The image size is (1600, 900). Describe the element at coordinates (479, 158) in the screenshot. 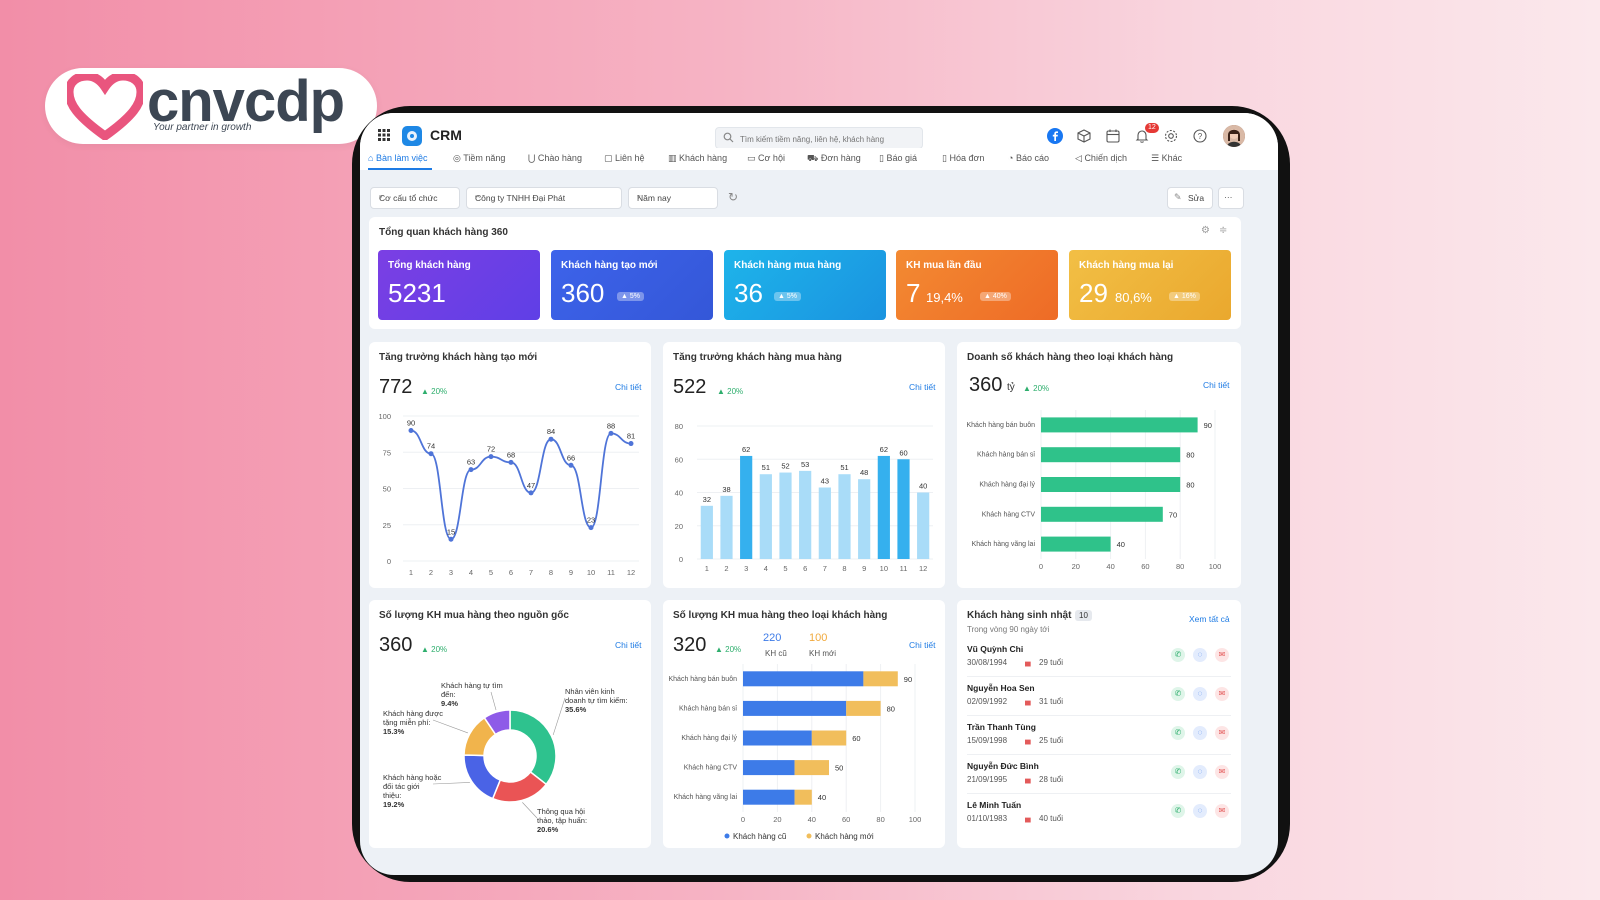

I see `tab-tiem-nang: ◎ Tiềm năng` at that location.